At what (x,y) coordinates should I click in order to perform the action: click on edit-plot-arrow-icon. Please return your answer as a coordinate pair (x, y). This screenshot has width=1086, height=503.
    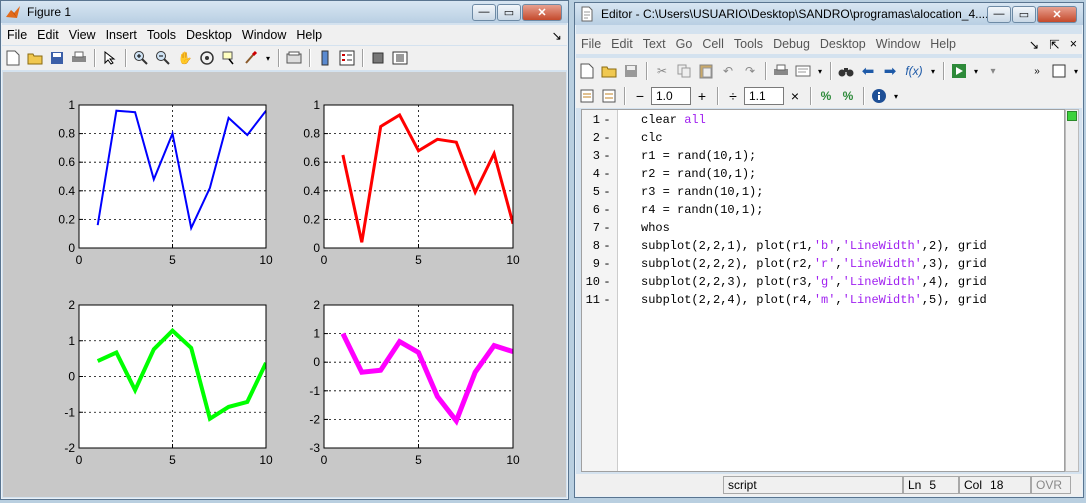
    Looking at the image, I should click on (110, 58).